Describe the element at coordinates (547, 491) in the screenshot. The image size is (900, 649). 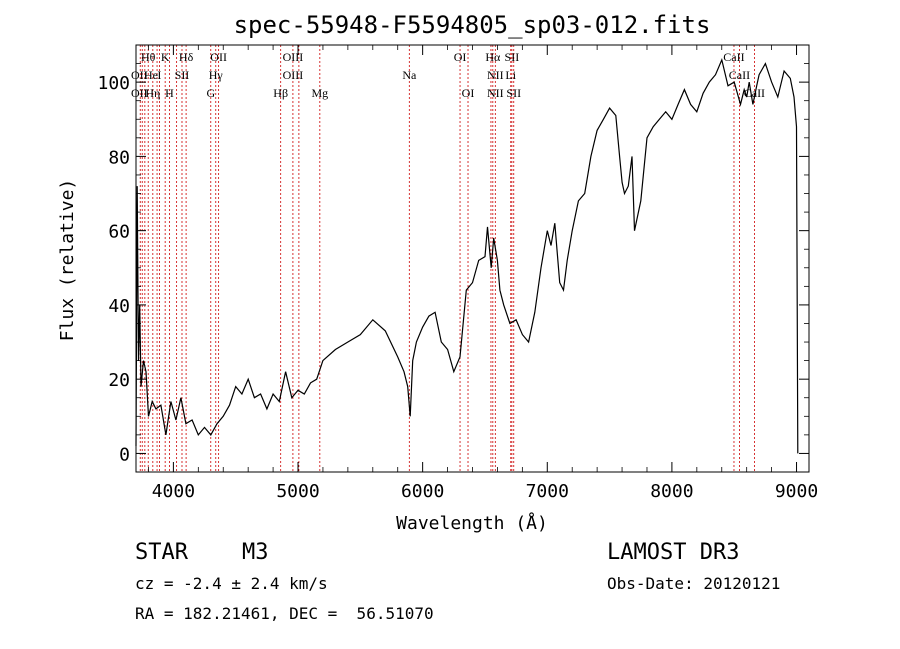
I see `x-tick-label: 7000` at that location.